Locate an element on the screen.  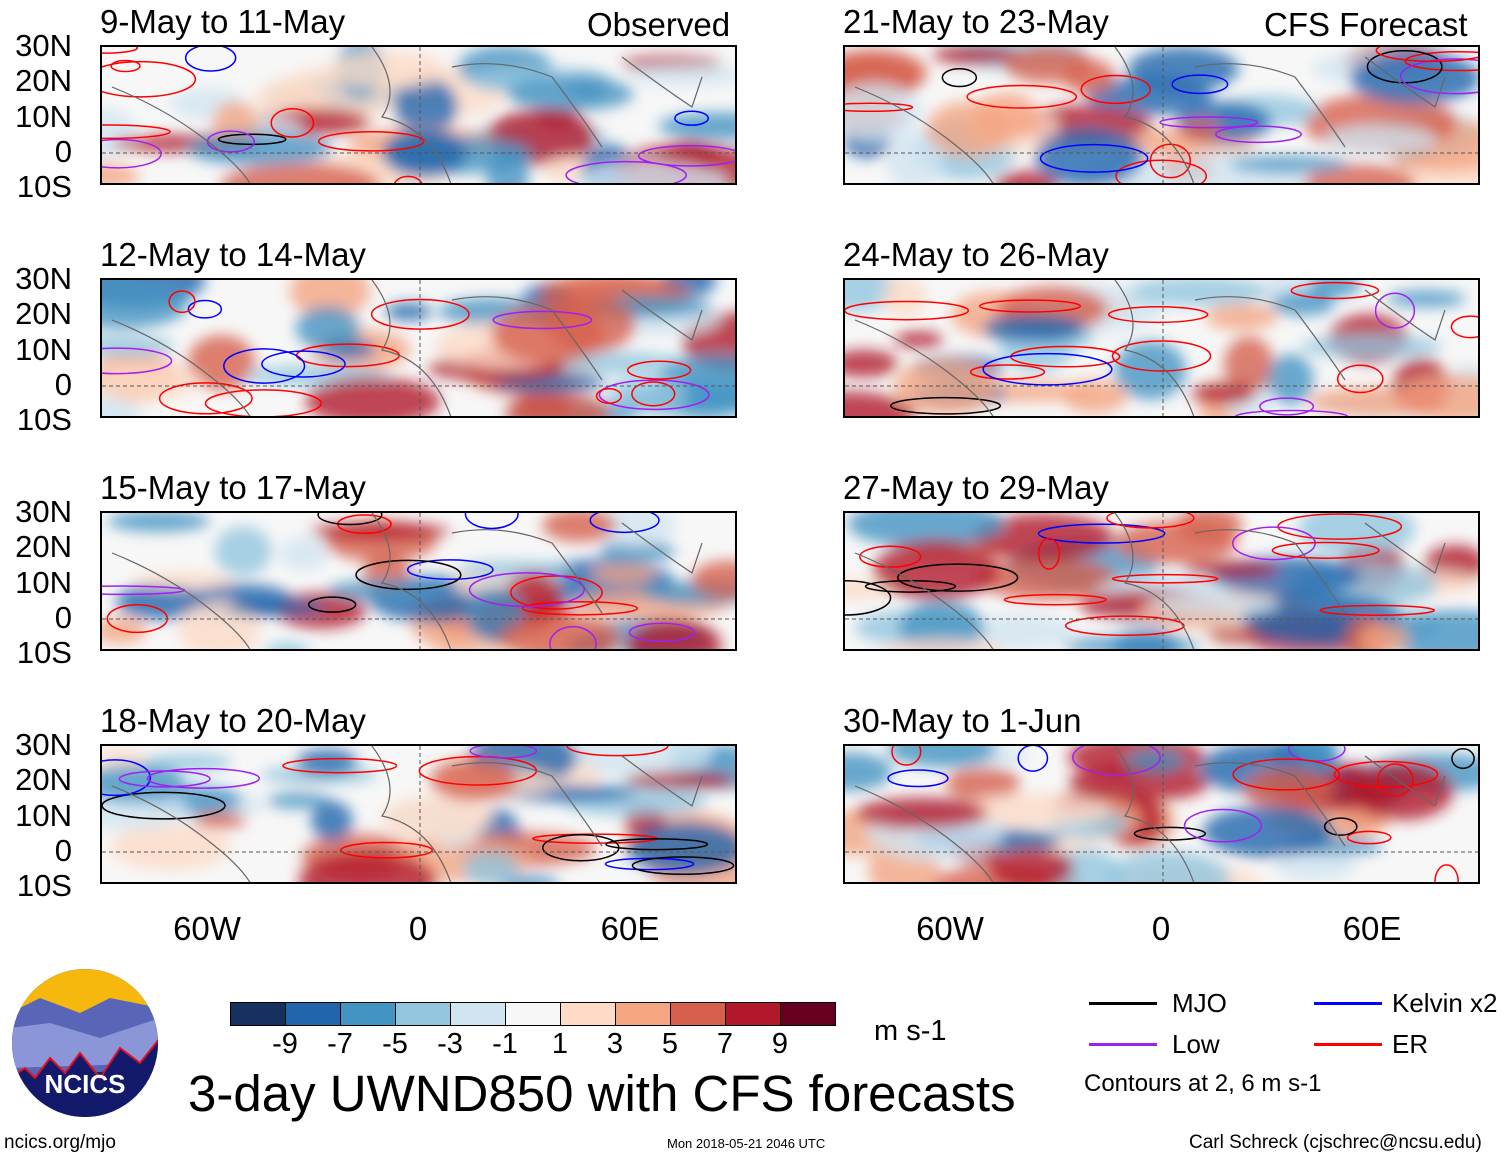
colorbar-tick-label: -5 is located at coordinates (395, 1044).